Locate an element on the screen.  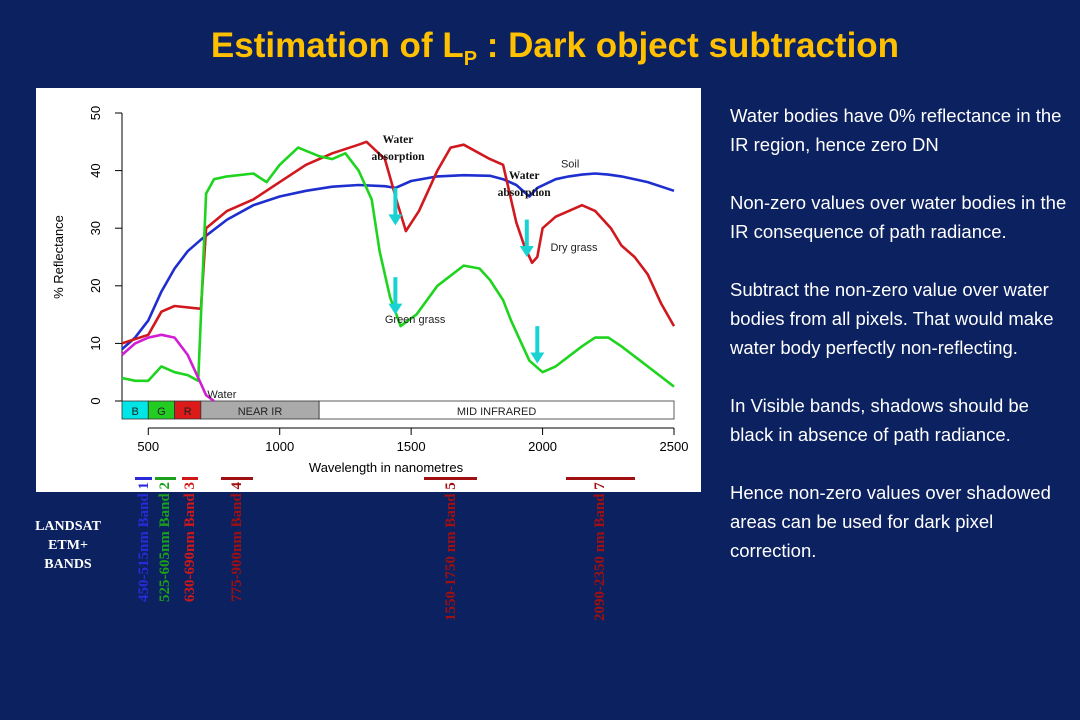
y-tick-label: 40 is located at coordinates (95, 170).